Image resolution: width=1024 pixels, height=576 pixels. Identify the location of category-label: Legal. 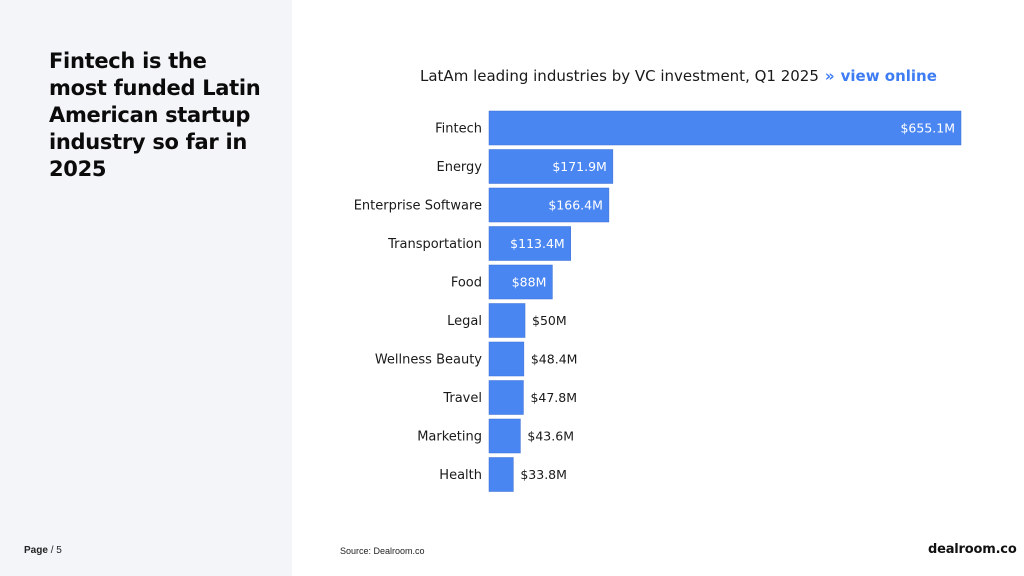
(464, 321).